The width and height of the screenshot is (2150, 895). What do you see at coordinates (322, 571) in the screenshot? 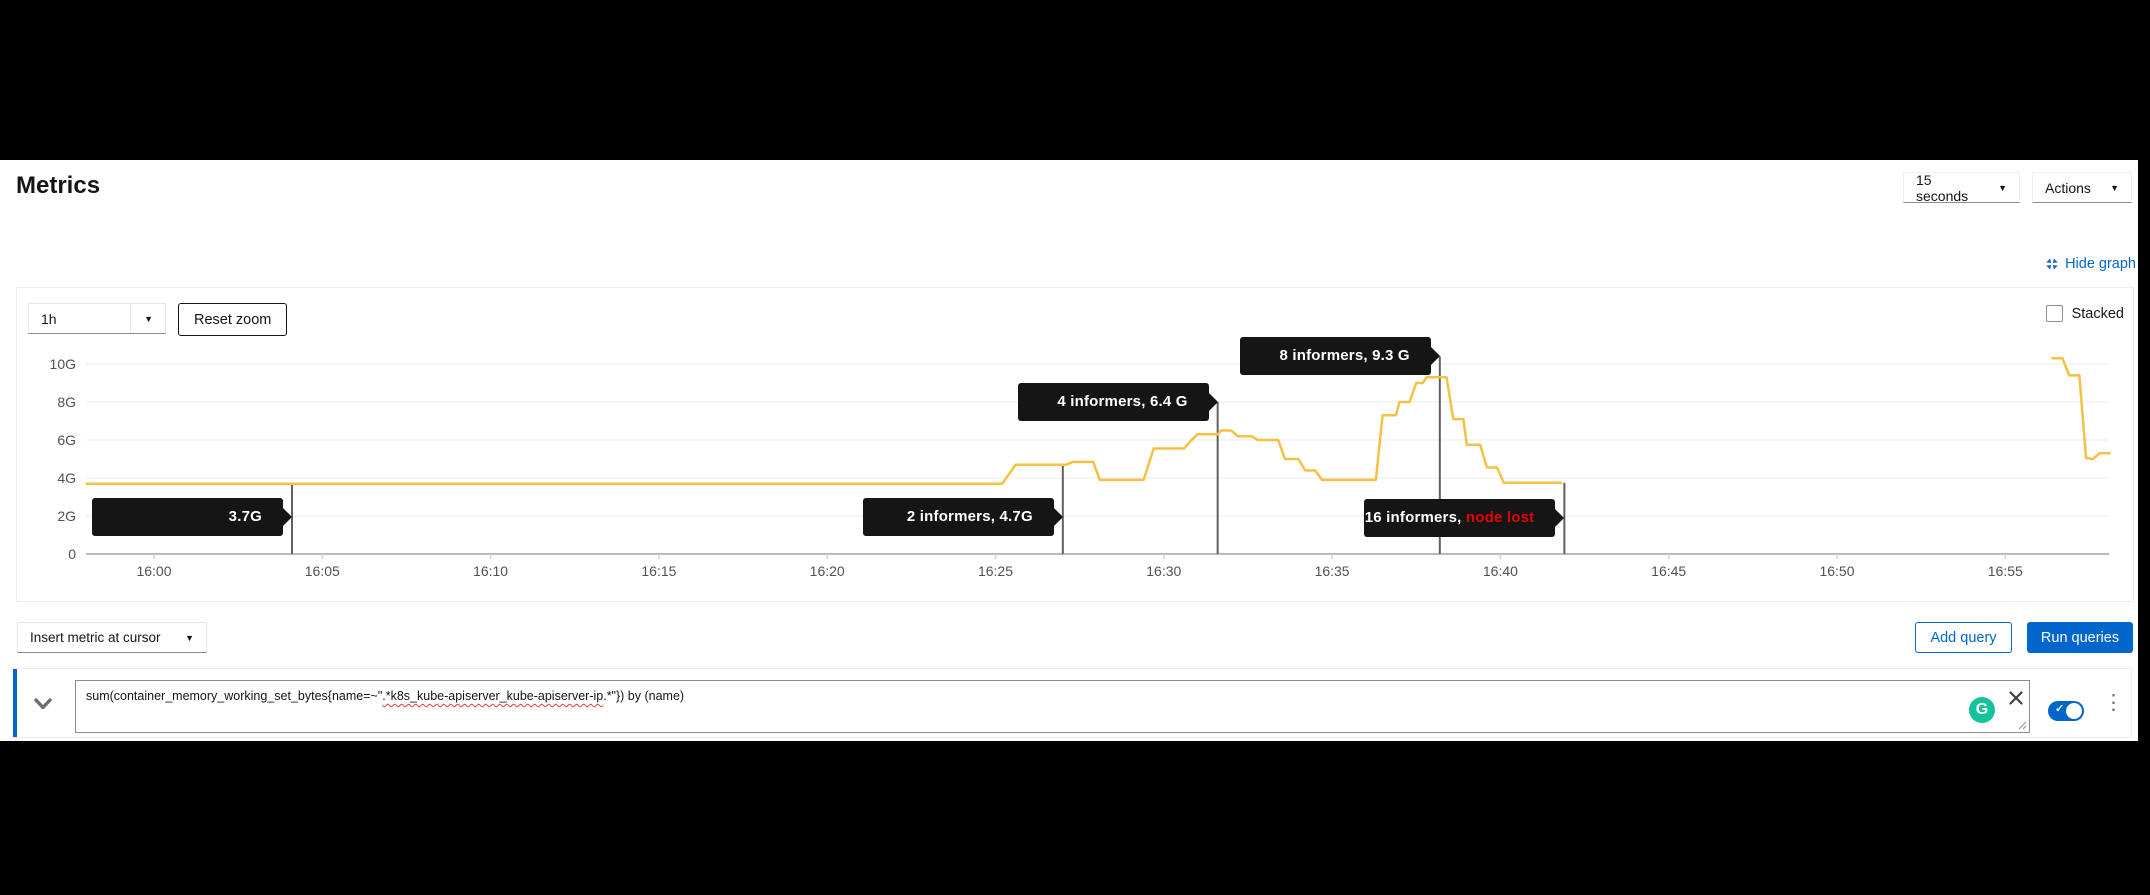
I see `x-axis-tick-label: 16:05` at bounding box center [322, 571].